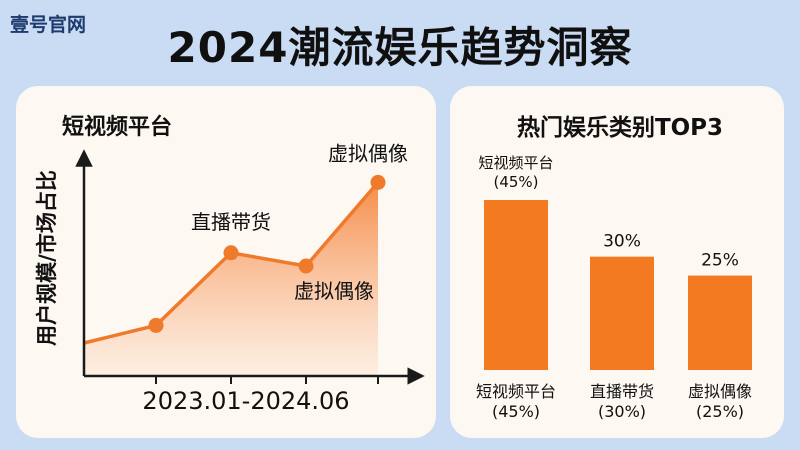 Image resolution: width=800 pixels, height=450 pixels. I want to click on x-axis-label: 2023.01-2024.06, so click(245, 401).